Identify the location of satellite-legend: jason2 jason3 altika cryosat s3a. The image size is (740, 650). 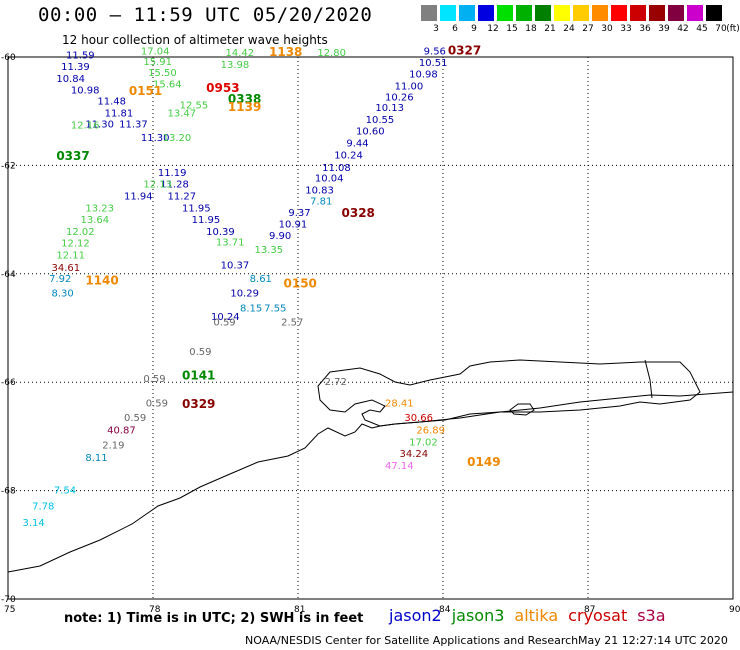
(532, 615).